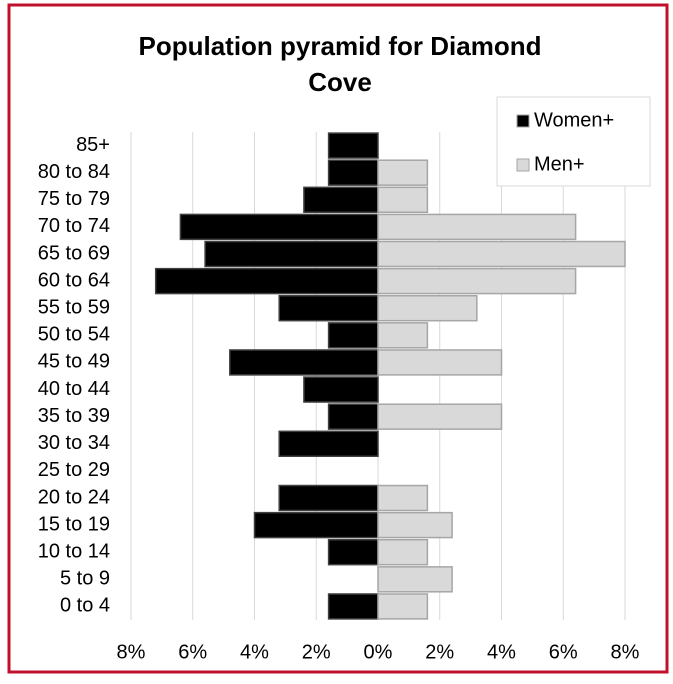 This screenshot has height=684, width=673. What do you see at coordinates (74, 362) in the screenshot?
I see `y-tick-label: 45 to 49` at bounding box center [74, 362].